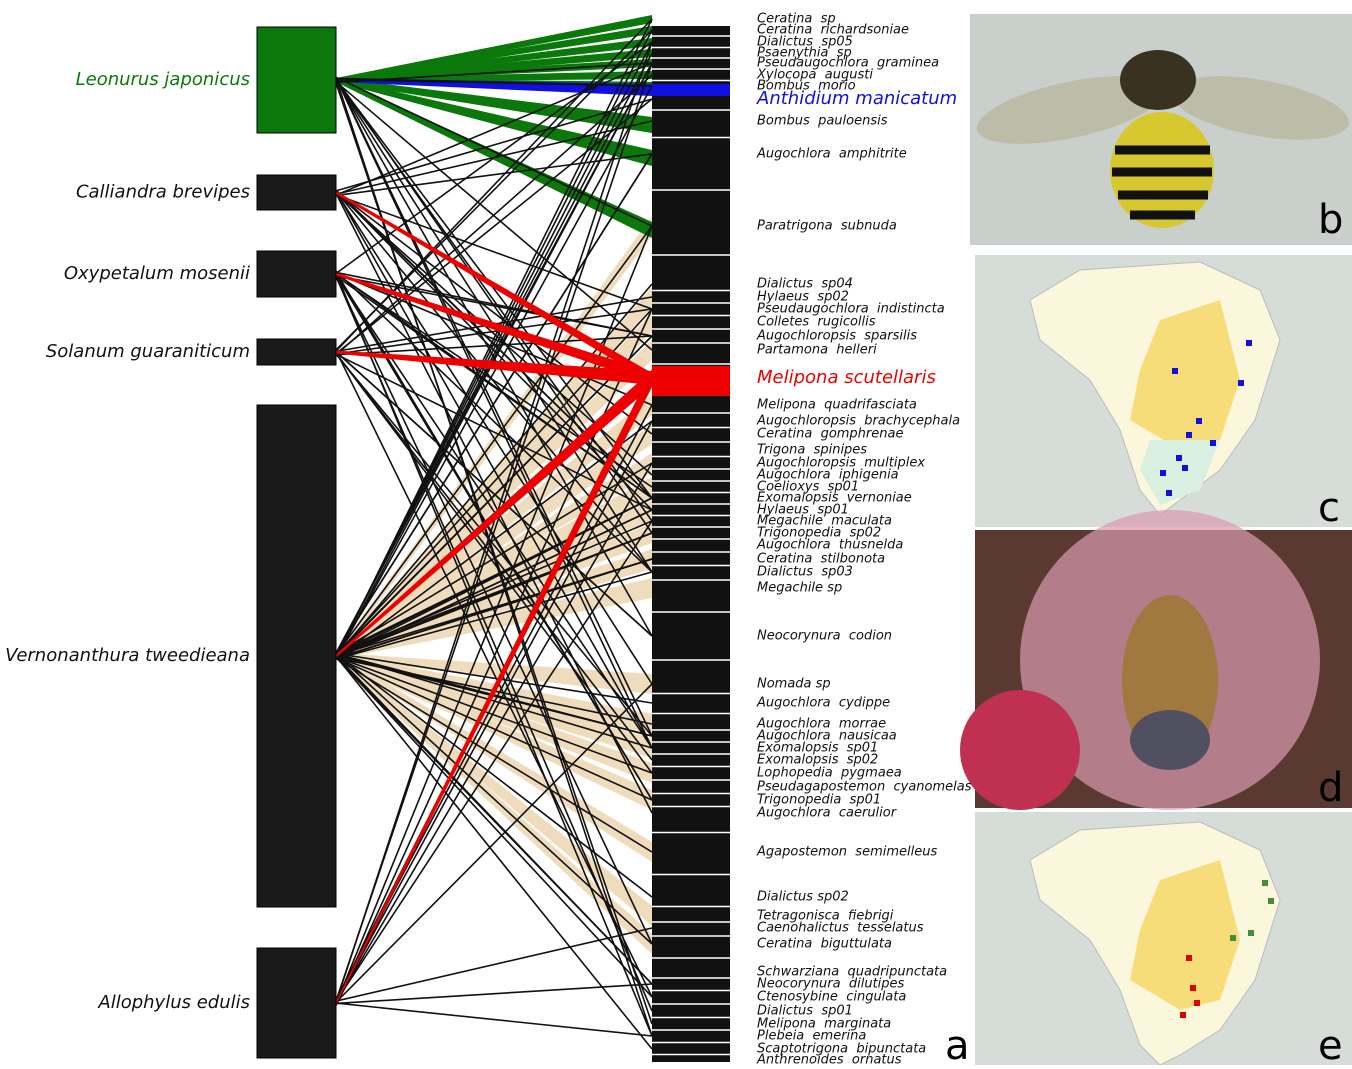  Describe the element at coordinates (827, 813) in the screenshot. I see `bee-label: Augochlora caerulior` at that location.